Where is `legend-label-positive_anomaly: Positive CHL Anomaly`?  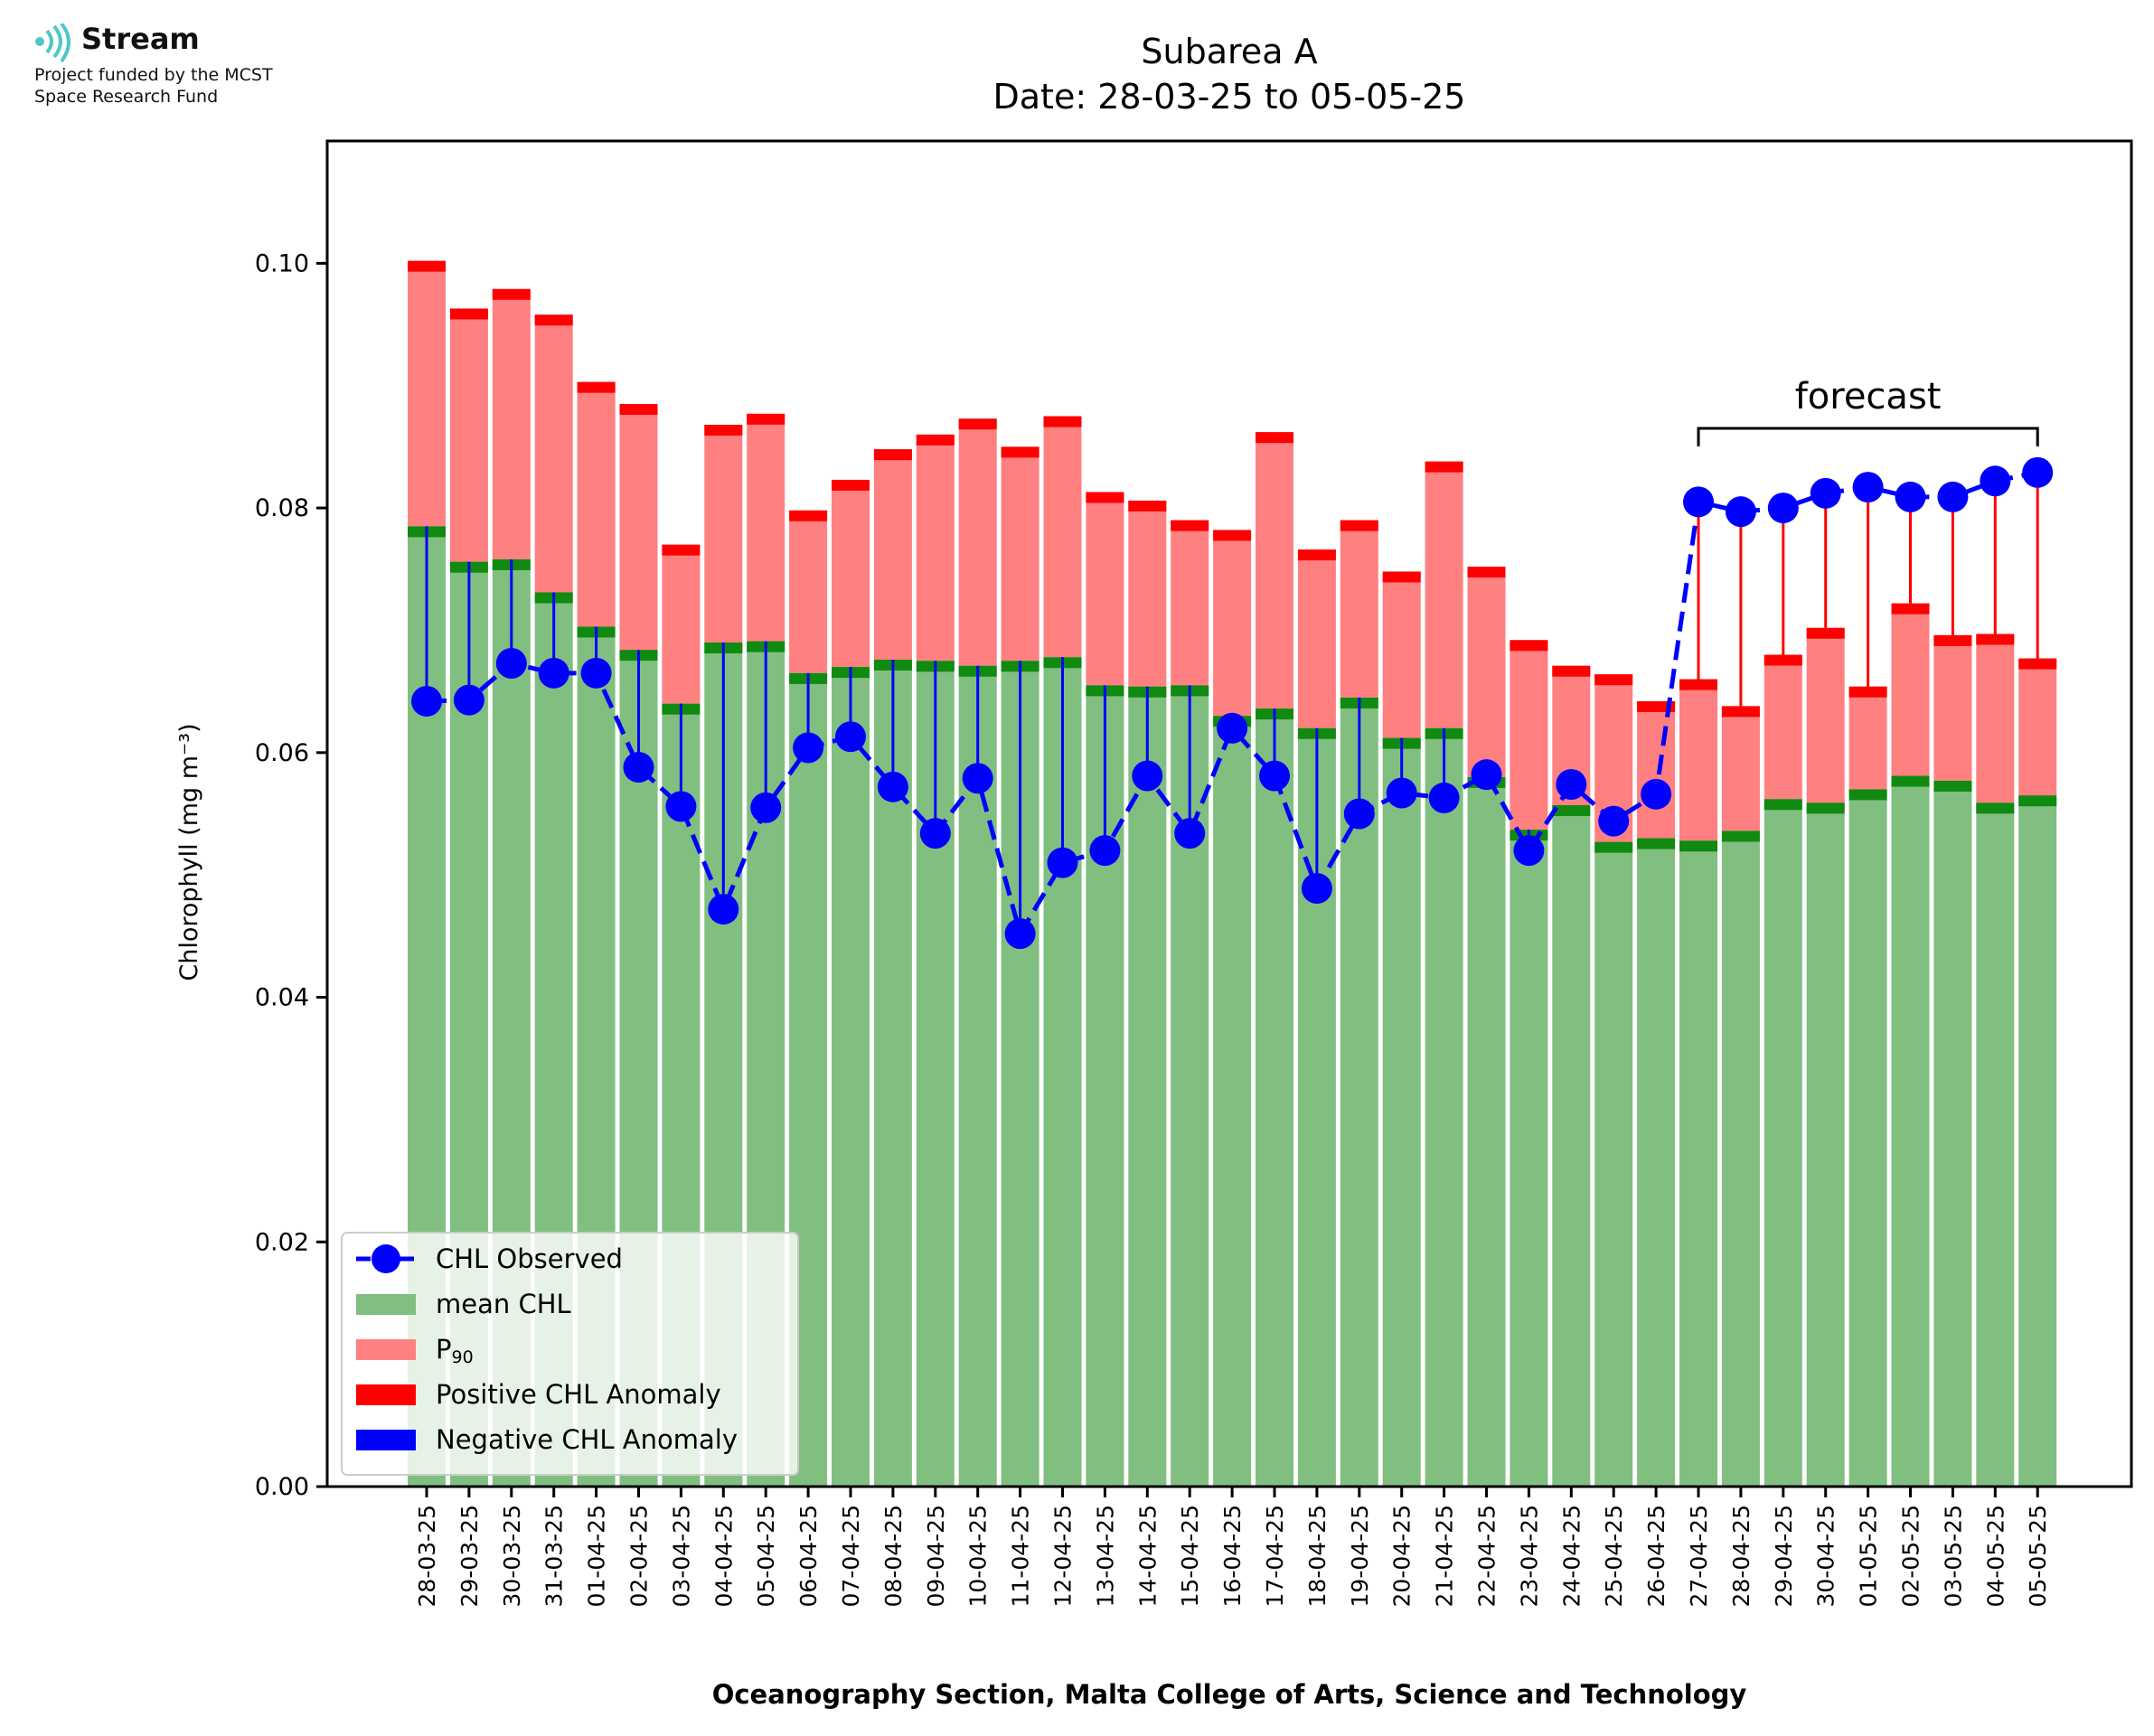
legend-label-positive_anomaly: Positive CHL Anomaly is located at coordinates (578, 1395).